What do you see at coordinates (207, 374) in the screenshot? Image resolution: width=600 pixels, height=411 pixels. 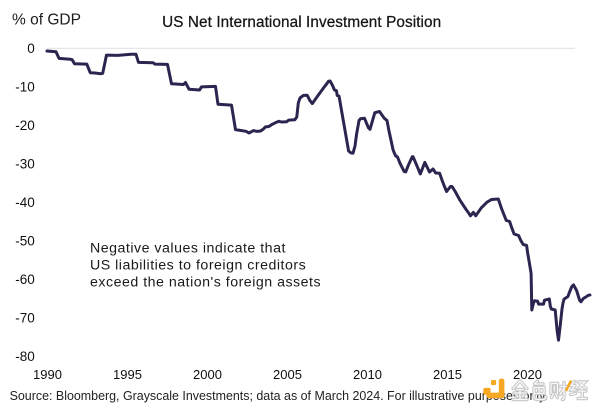 I see `svg-text: 2000` at bounding box center [207, 374].